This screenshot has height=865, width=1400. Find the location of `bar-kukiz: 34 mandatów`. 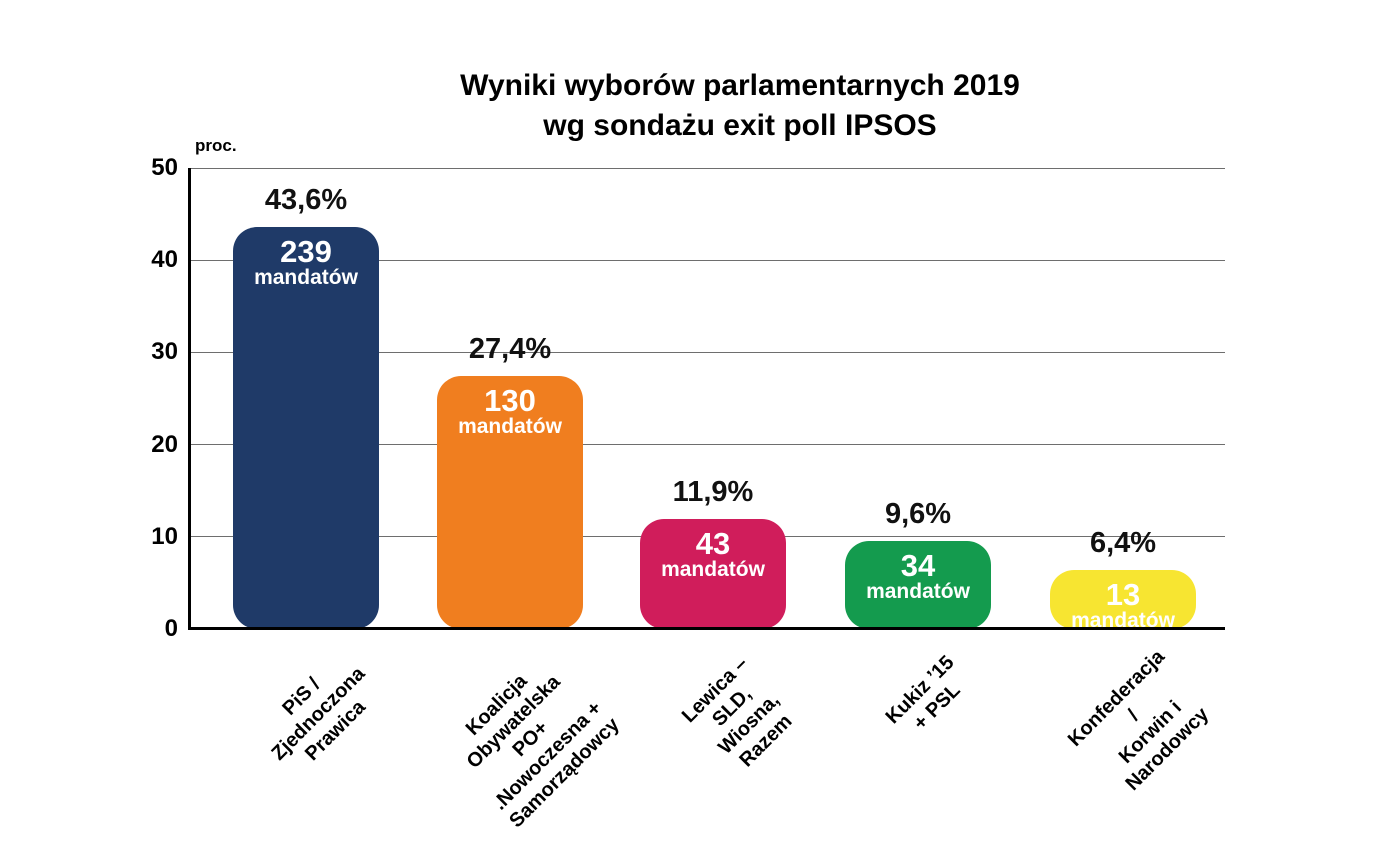

bar-kukiz: 34 mandatów is located at coordinates (918, 584).